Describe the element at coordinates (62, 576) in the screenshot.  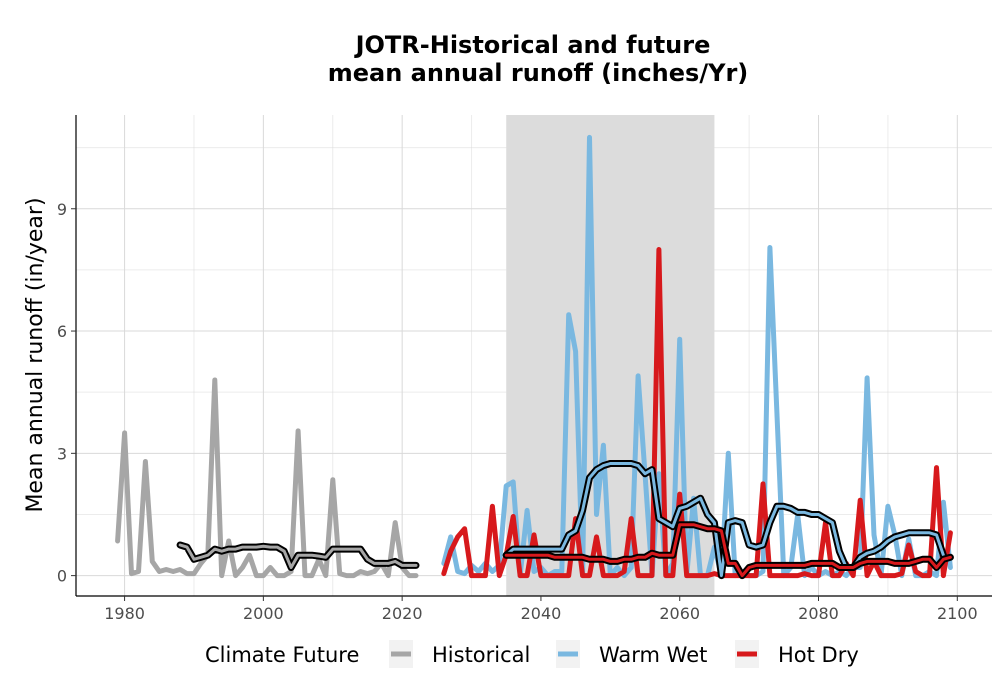
I see `y-tick-label: 0` at that location.